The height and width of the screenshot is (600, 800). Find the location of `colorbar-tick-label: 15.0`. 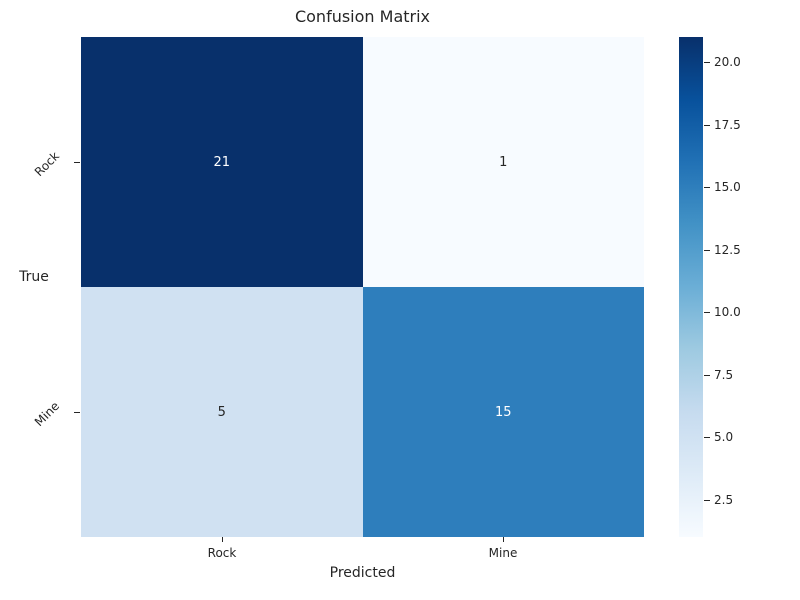

colorbar-tick-label: 15.0 is located at coordinates (727, 187).